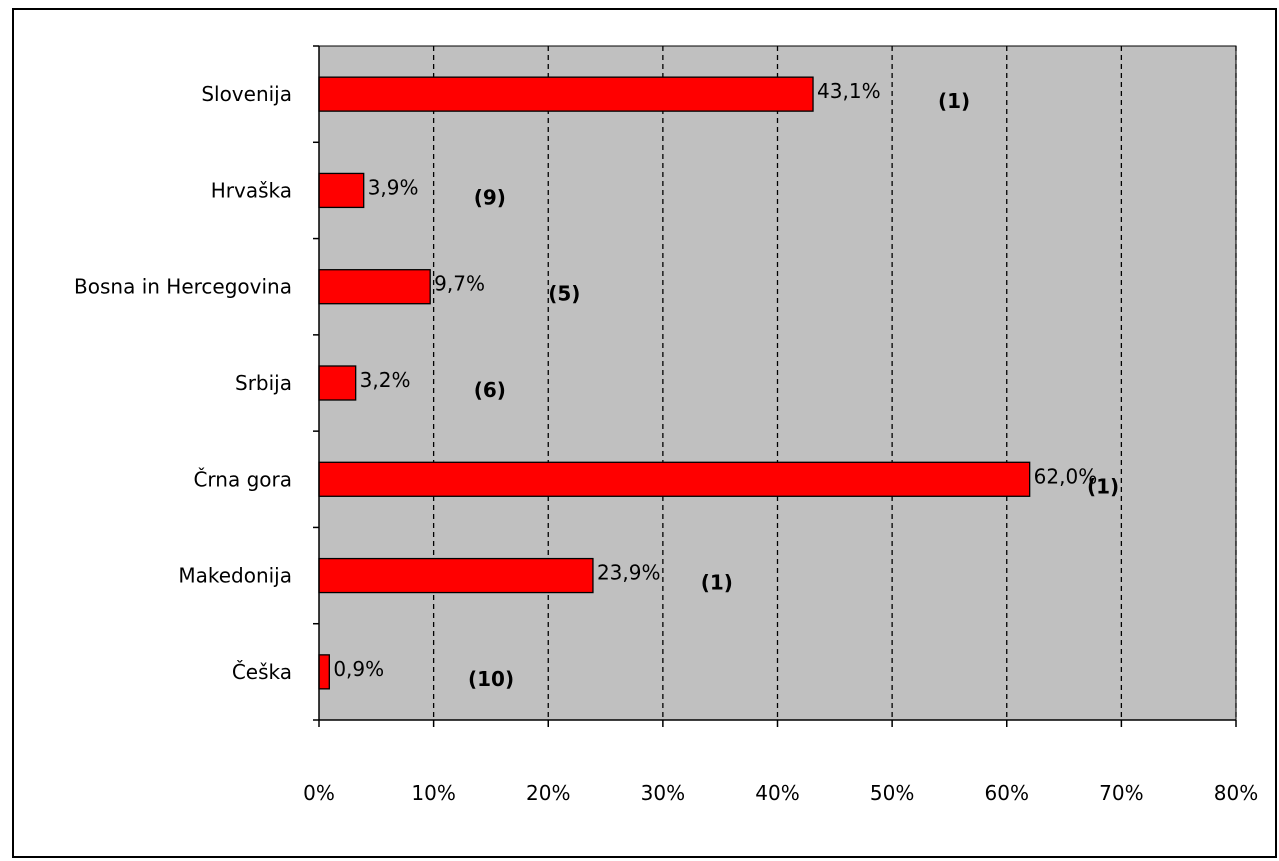 This screenshot has width=1279, height=861. What do you see at coordinates (564, 294) in the screenshot?
I see `rank-label: (5)` at bounding box center [564, 294].